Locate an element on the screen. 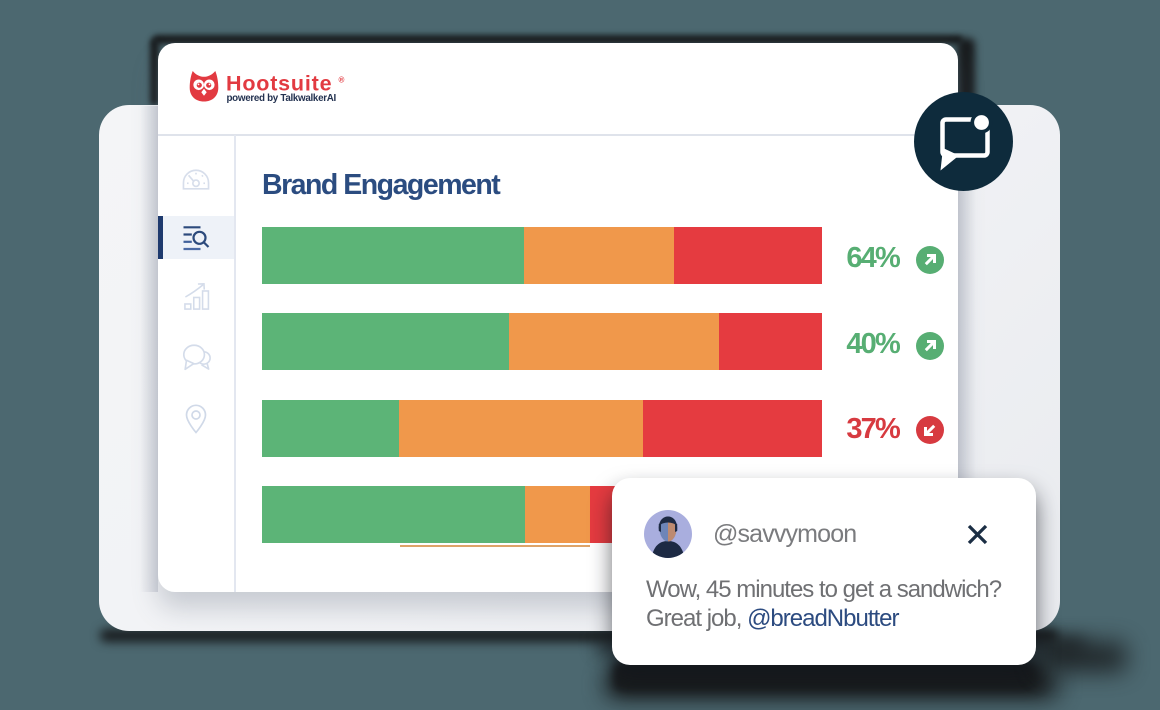 The image size is (1160, 710). svg-text: powered by TalkwalkerAI is located at coordinates (282, 98).